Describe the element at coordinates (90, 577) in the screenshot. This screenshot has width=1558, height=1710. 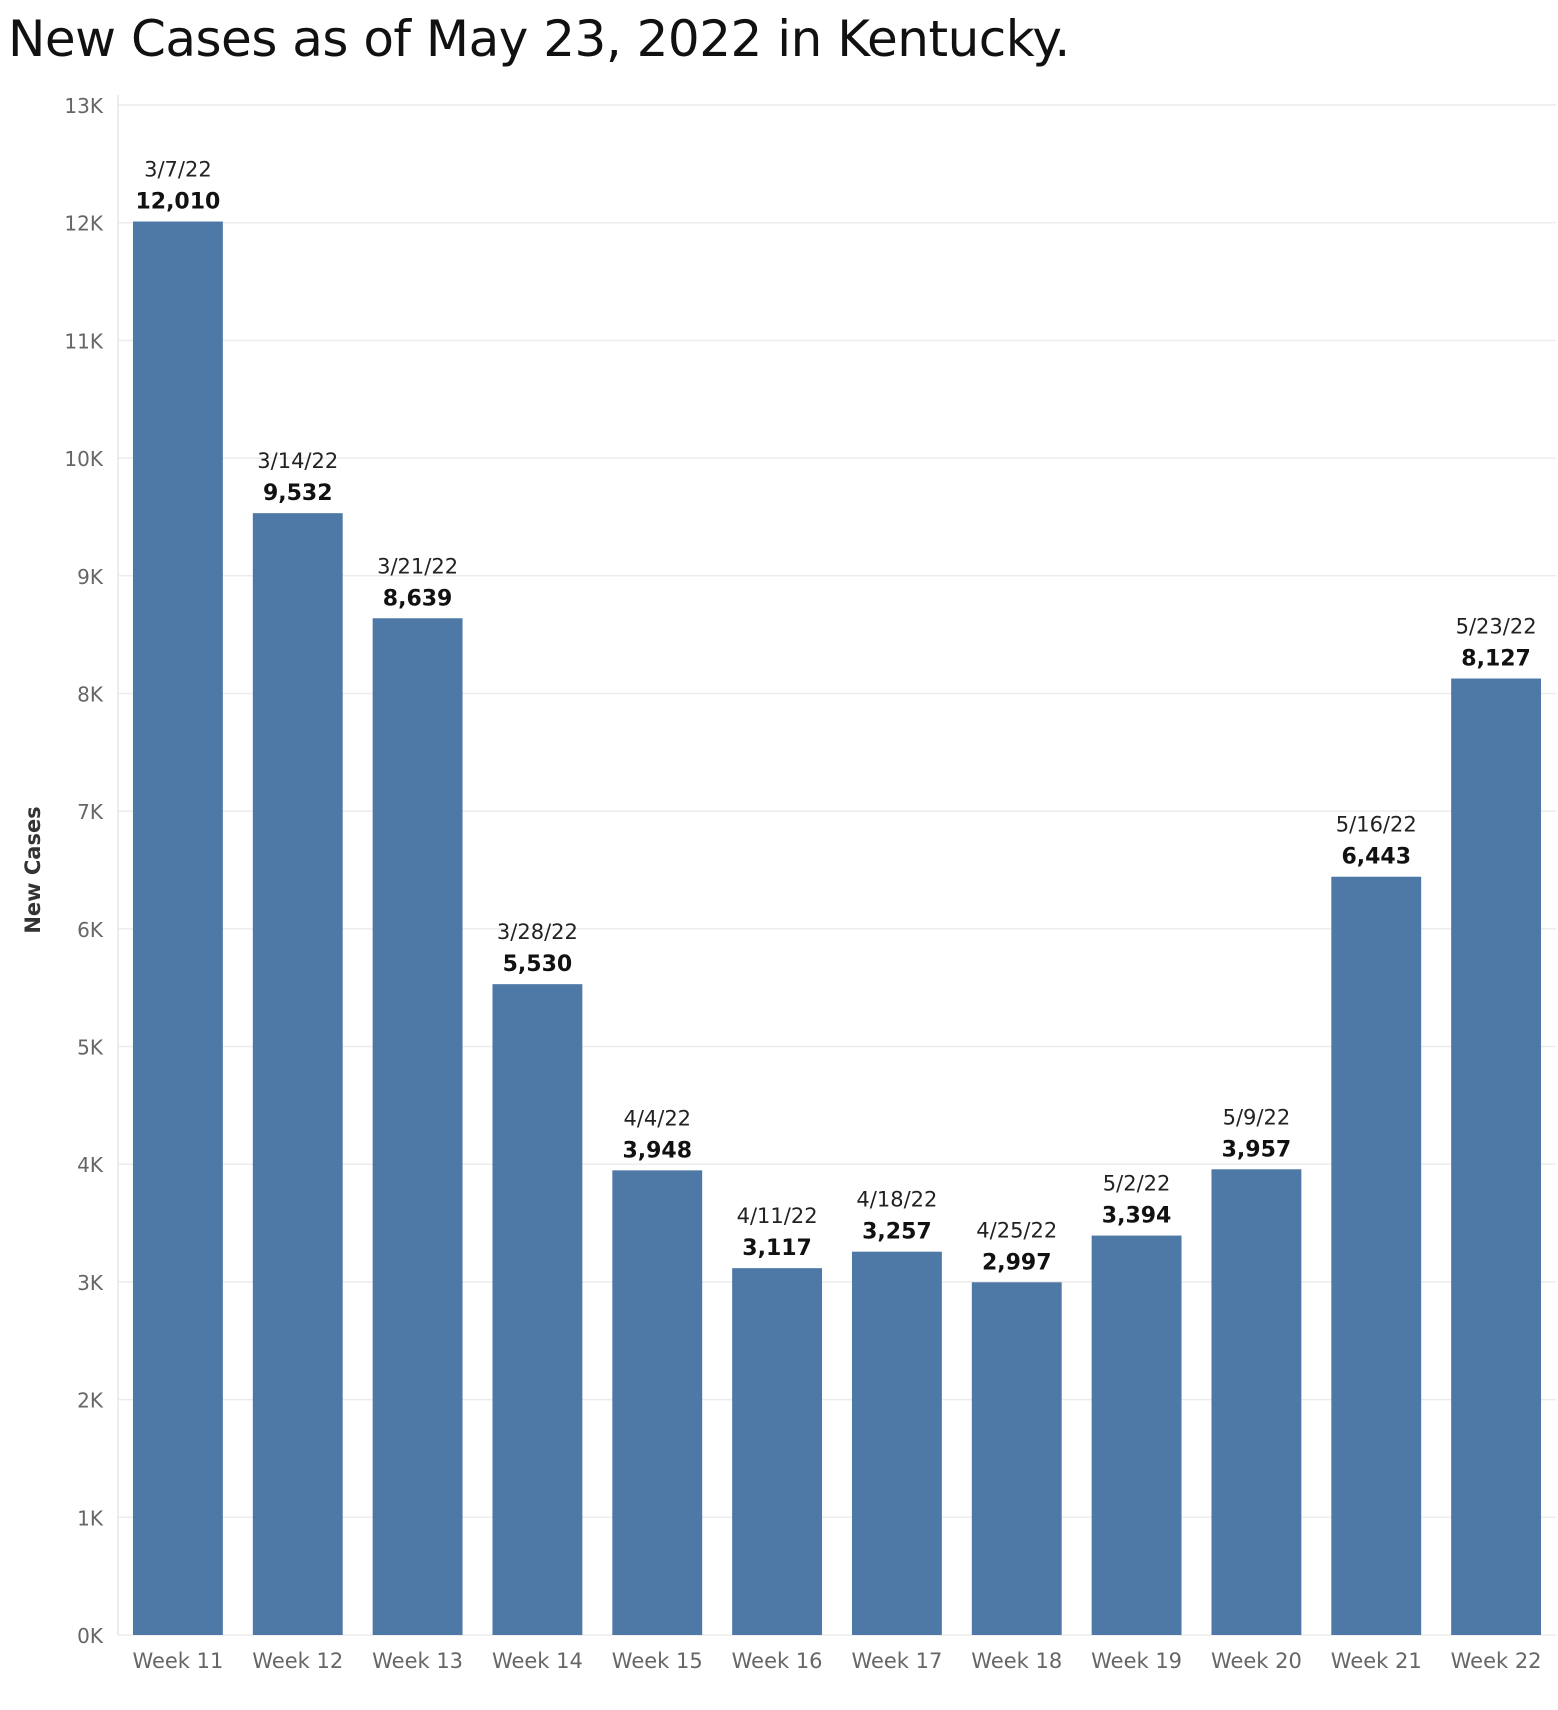
I see `y-tick-label: 9K` at that location.